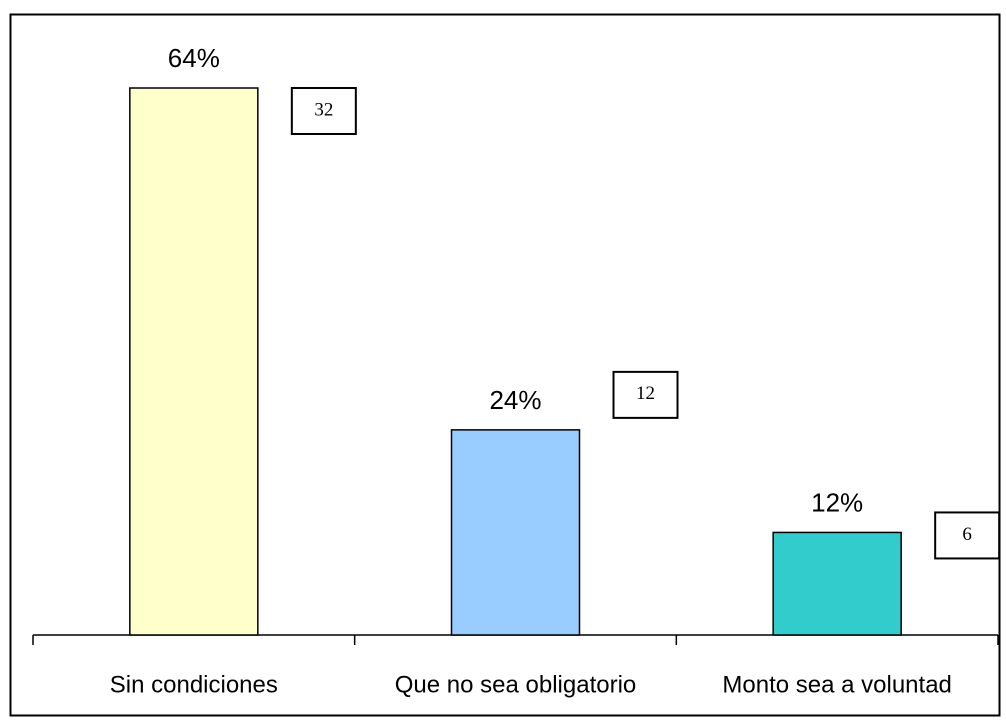 The image size is (1006, 724). I want to click on x-tick-label: Monto sea a voluntad, so click(837, 684).